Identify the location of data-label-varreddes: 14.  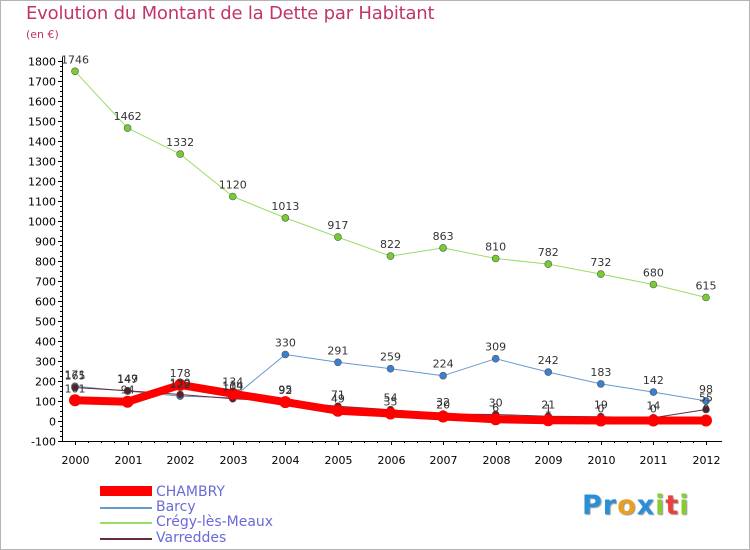
(653, 406).